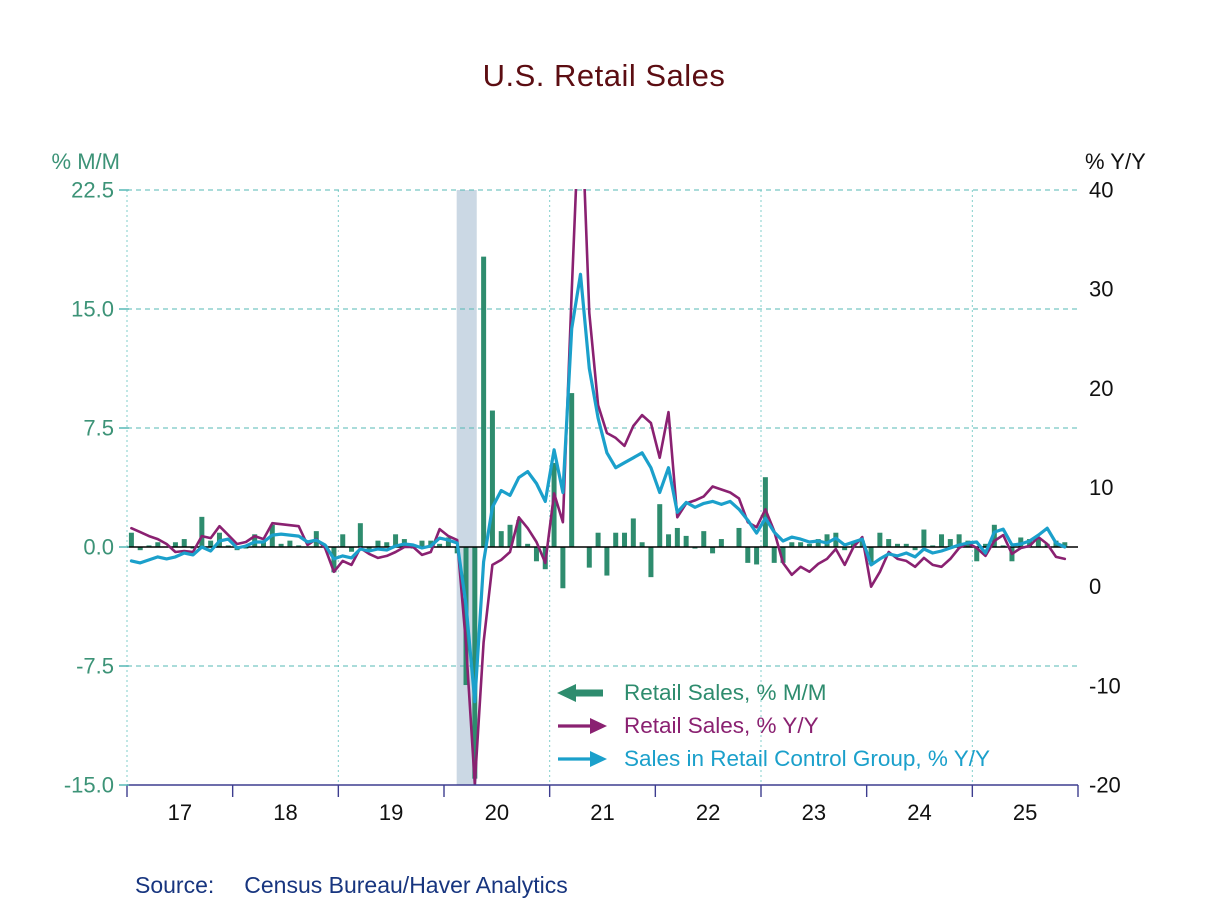 The height and width of the screenshot is (906, 1208). What do you see at coordinates (406, 885) in the screenshot?
I see `source-text: Census Bureau/Haver Analytics` at bounding box center [406, 885].